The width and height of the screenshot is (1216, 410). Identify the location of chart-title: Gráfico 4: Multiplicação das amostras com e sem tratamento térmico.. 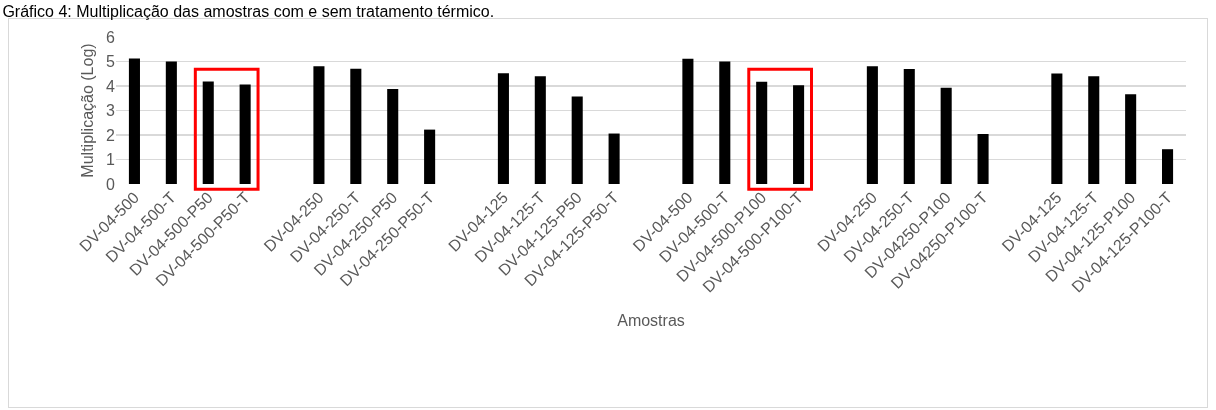
(248, 12).